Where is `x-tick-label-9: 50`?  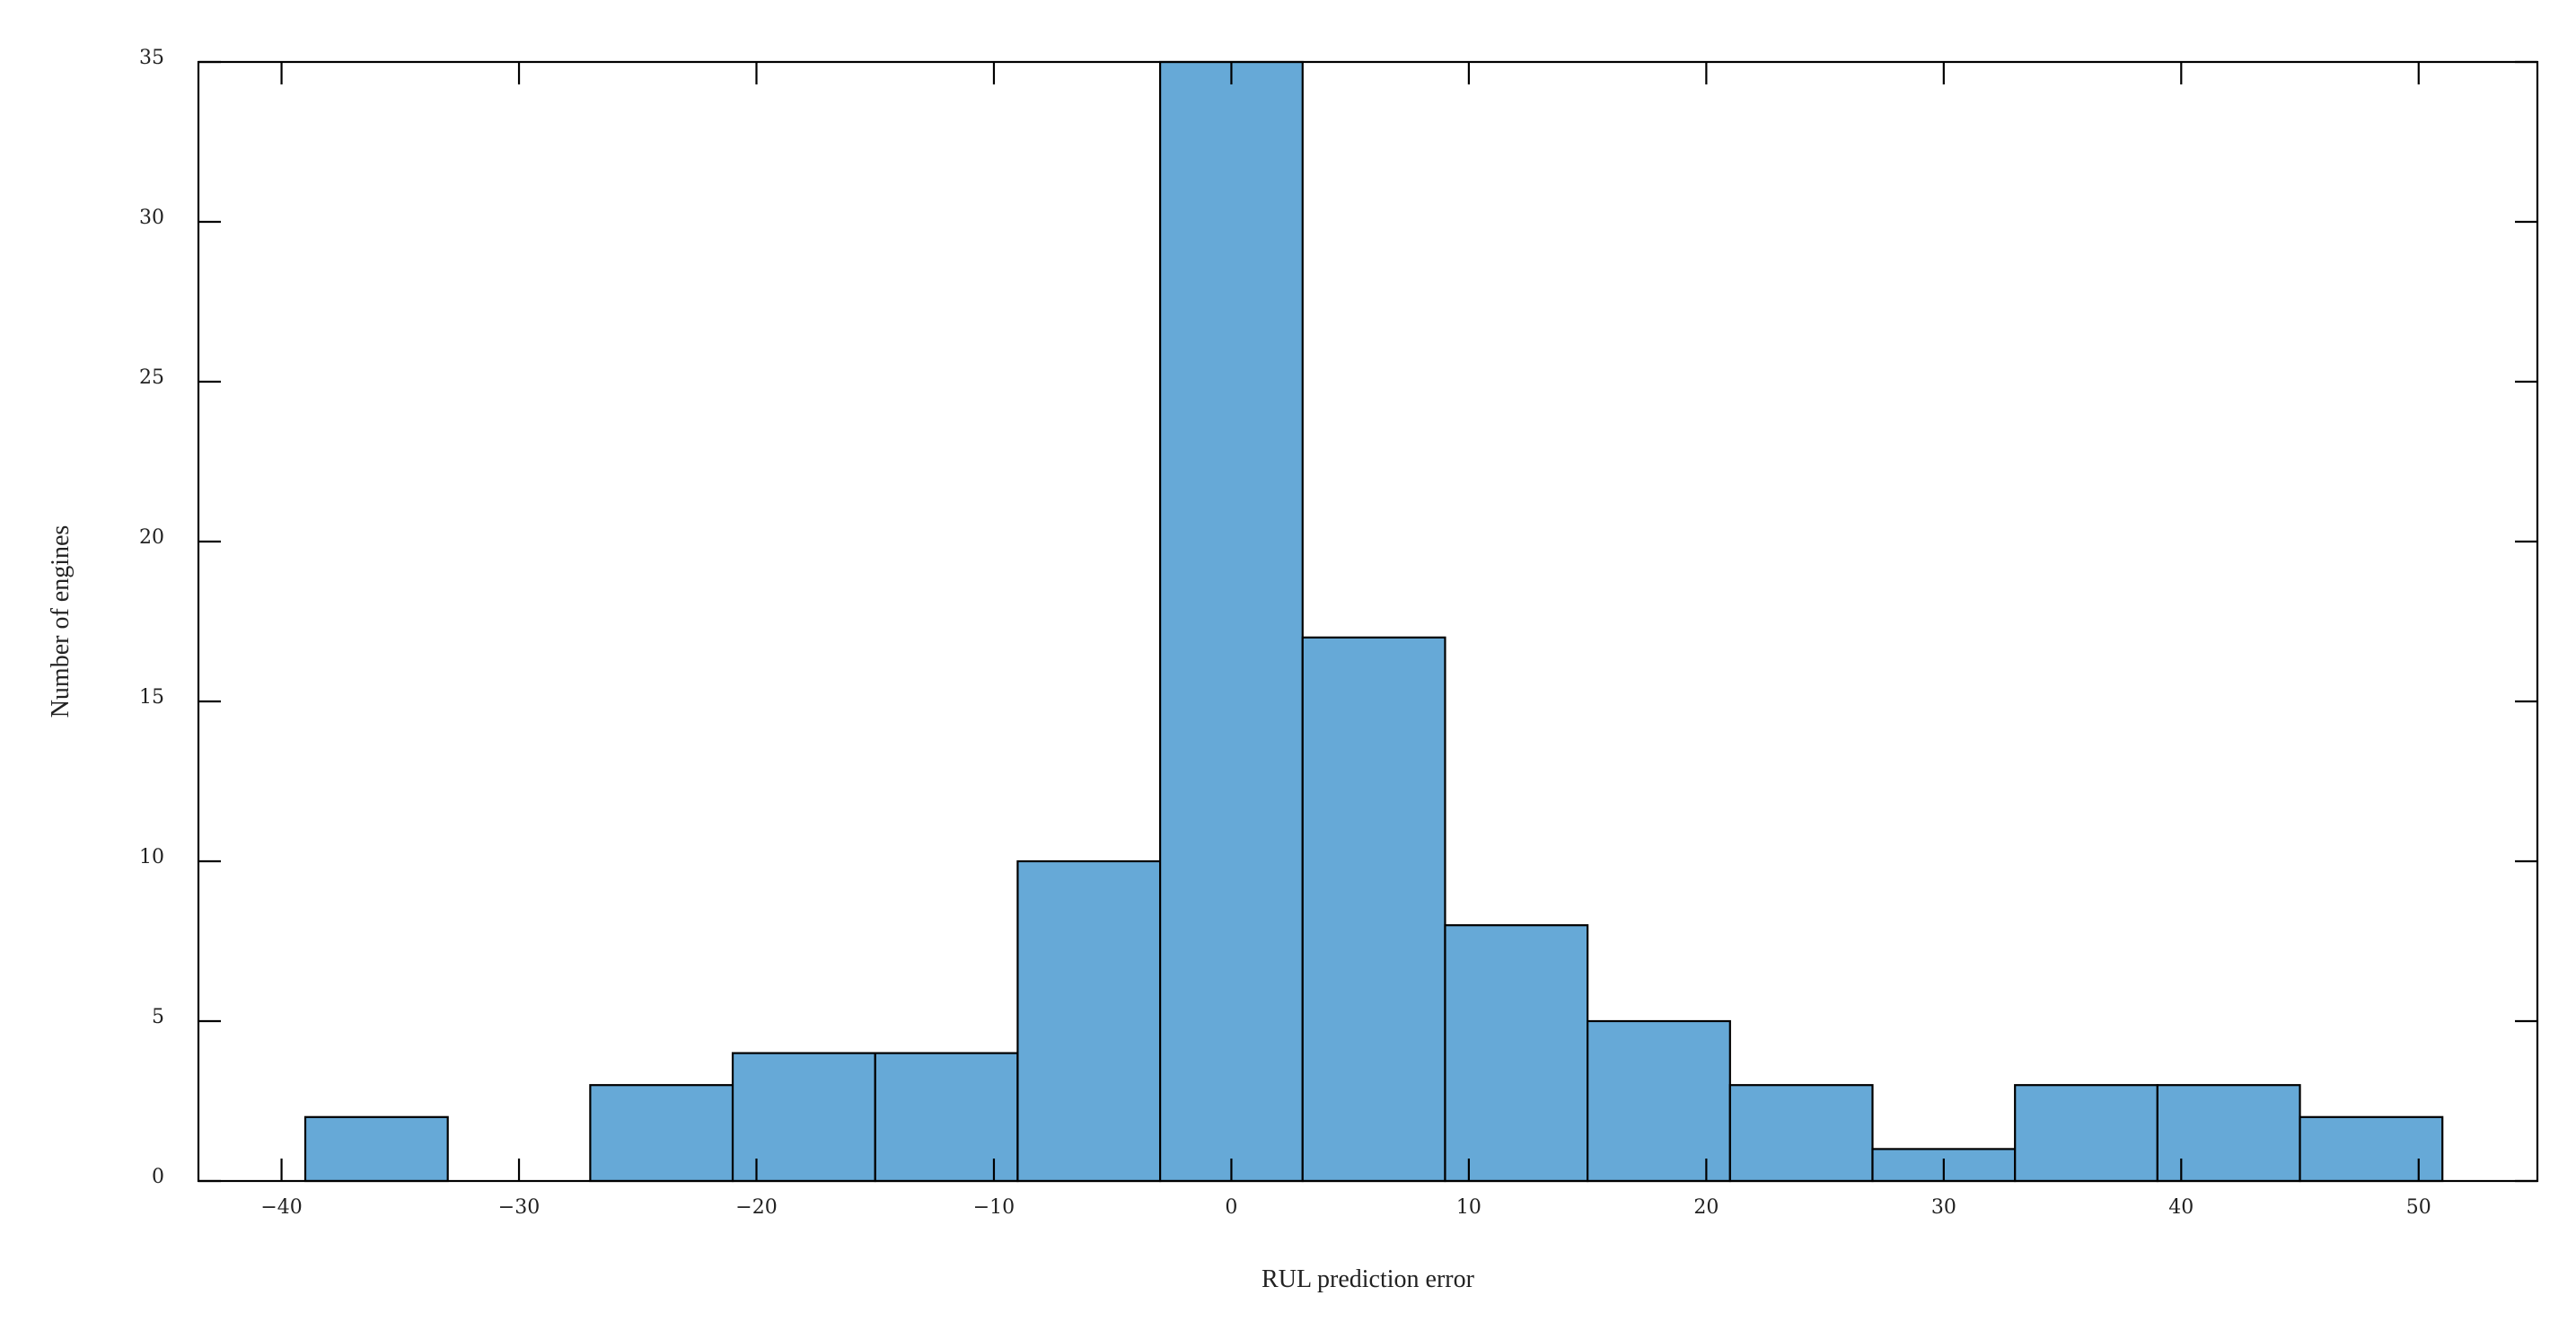
x-tick-label-9: 50 is located at coordinates (2418, 1207).